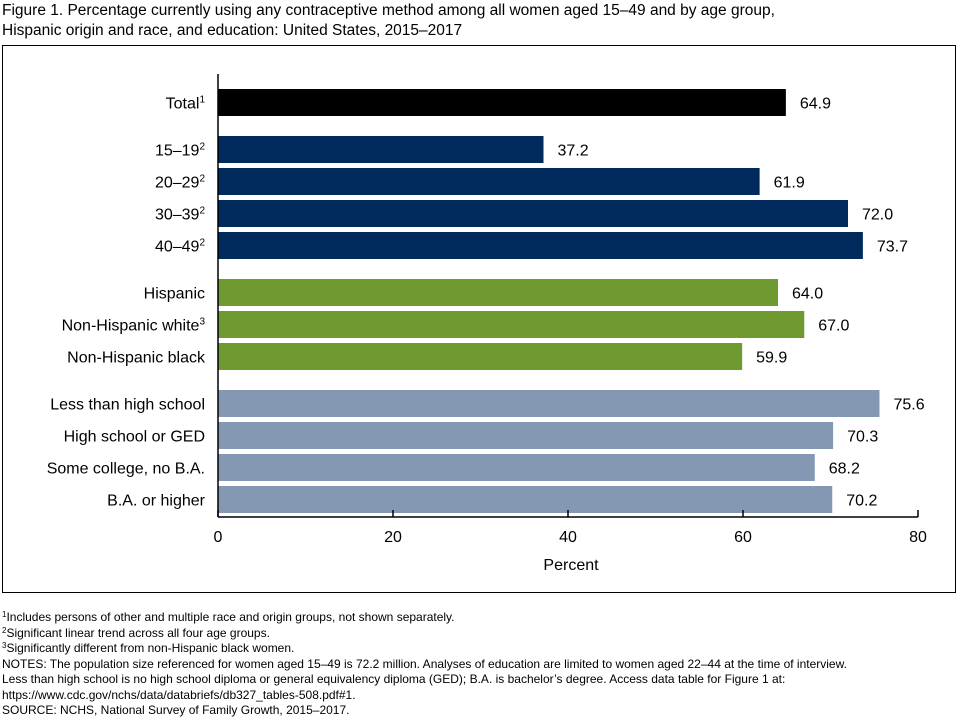 The image size is (960, 720). Describe the element at coordinates (516, 467) in the screenshot. I see `bar-some-college-no-b-a` at that location.